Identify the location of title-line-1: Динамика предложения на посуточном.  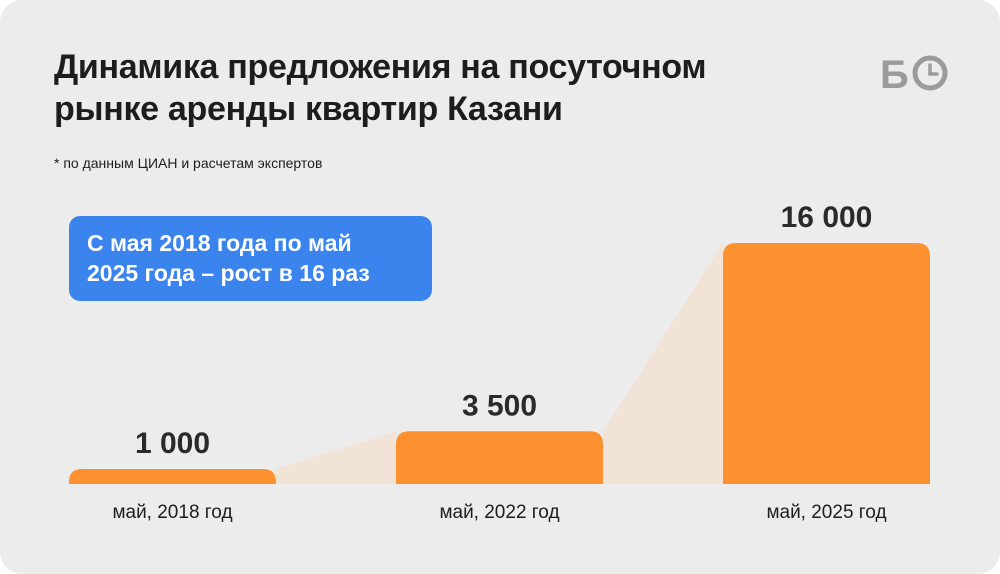
(380, 67).